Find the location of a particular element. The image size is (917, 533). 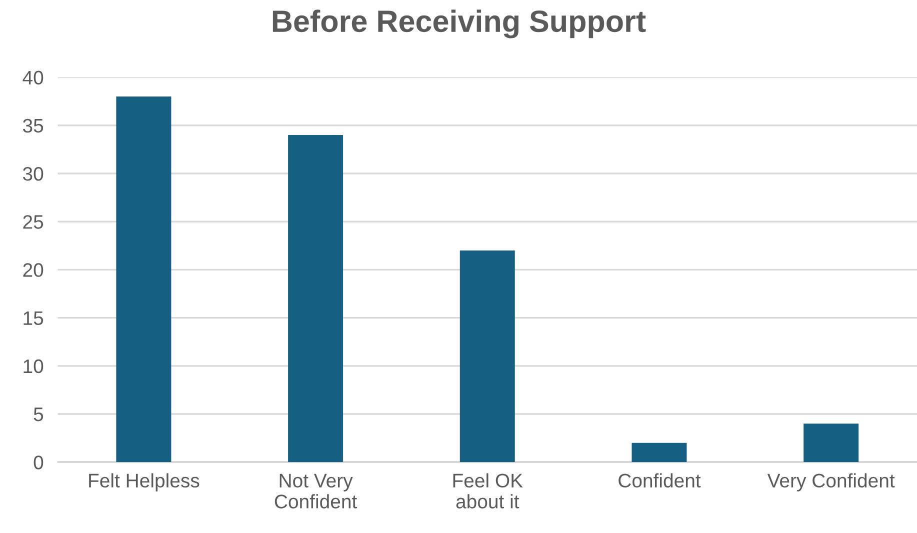

x-tick-label: Feel OK about it is located at coordinates (488, 490).